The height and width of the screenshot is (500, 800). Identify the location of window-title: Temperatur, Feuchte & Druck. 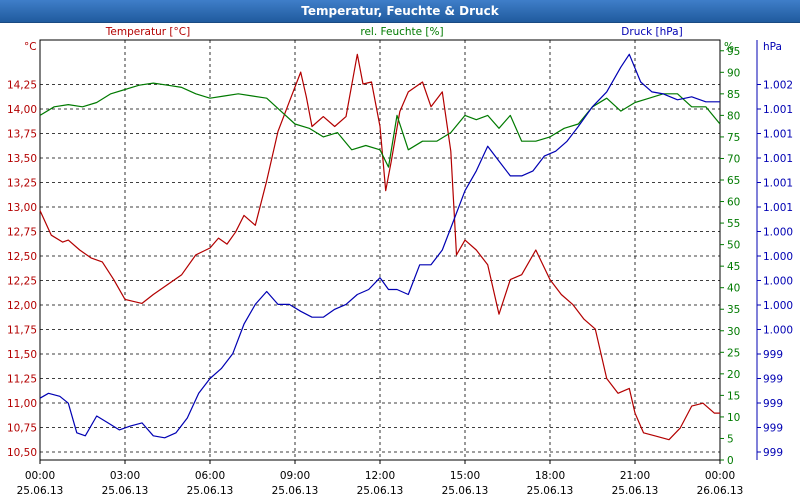
(400, 11).